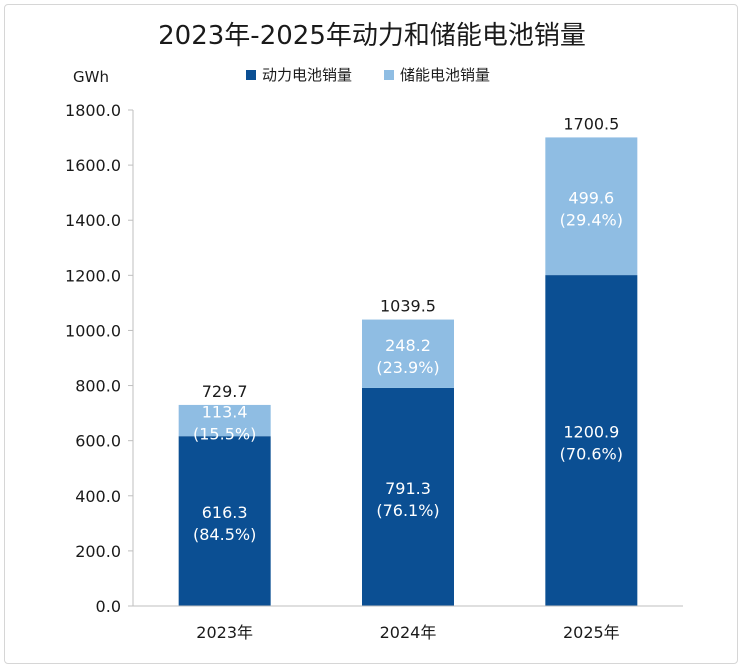  What do you see at coordinates (368, 75) in the screenshot?
I see `legend: 动力电池销量 储能电池销量` at bounding box center [368, 75].